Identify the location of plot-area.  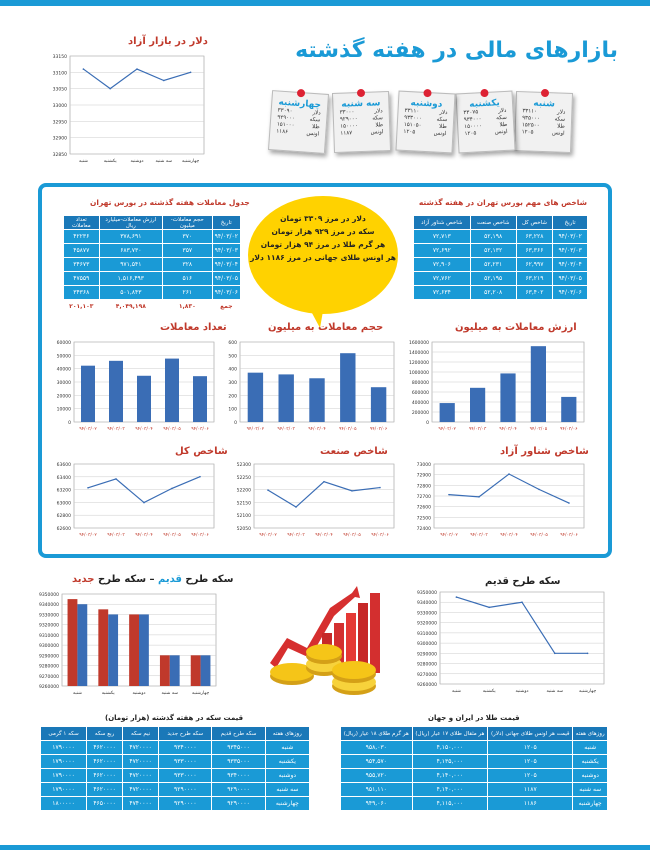
(324, 496).